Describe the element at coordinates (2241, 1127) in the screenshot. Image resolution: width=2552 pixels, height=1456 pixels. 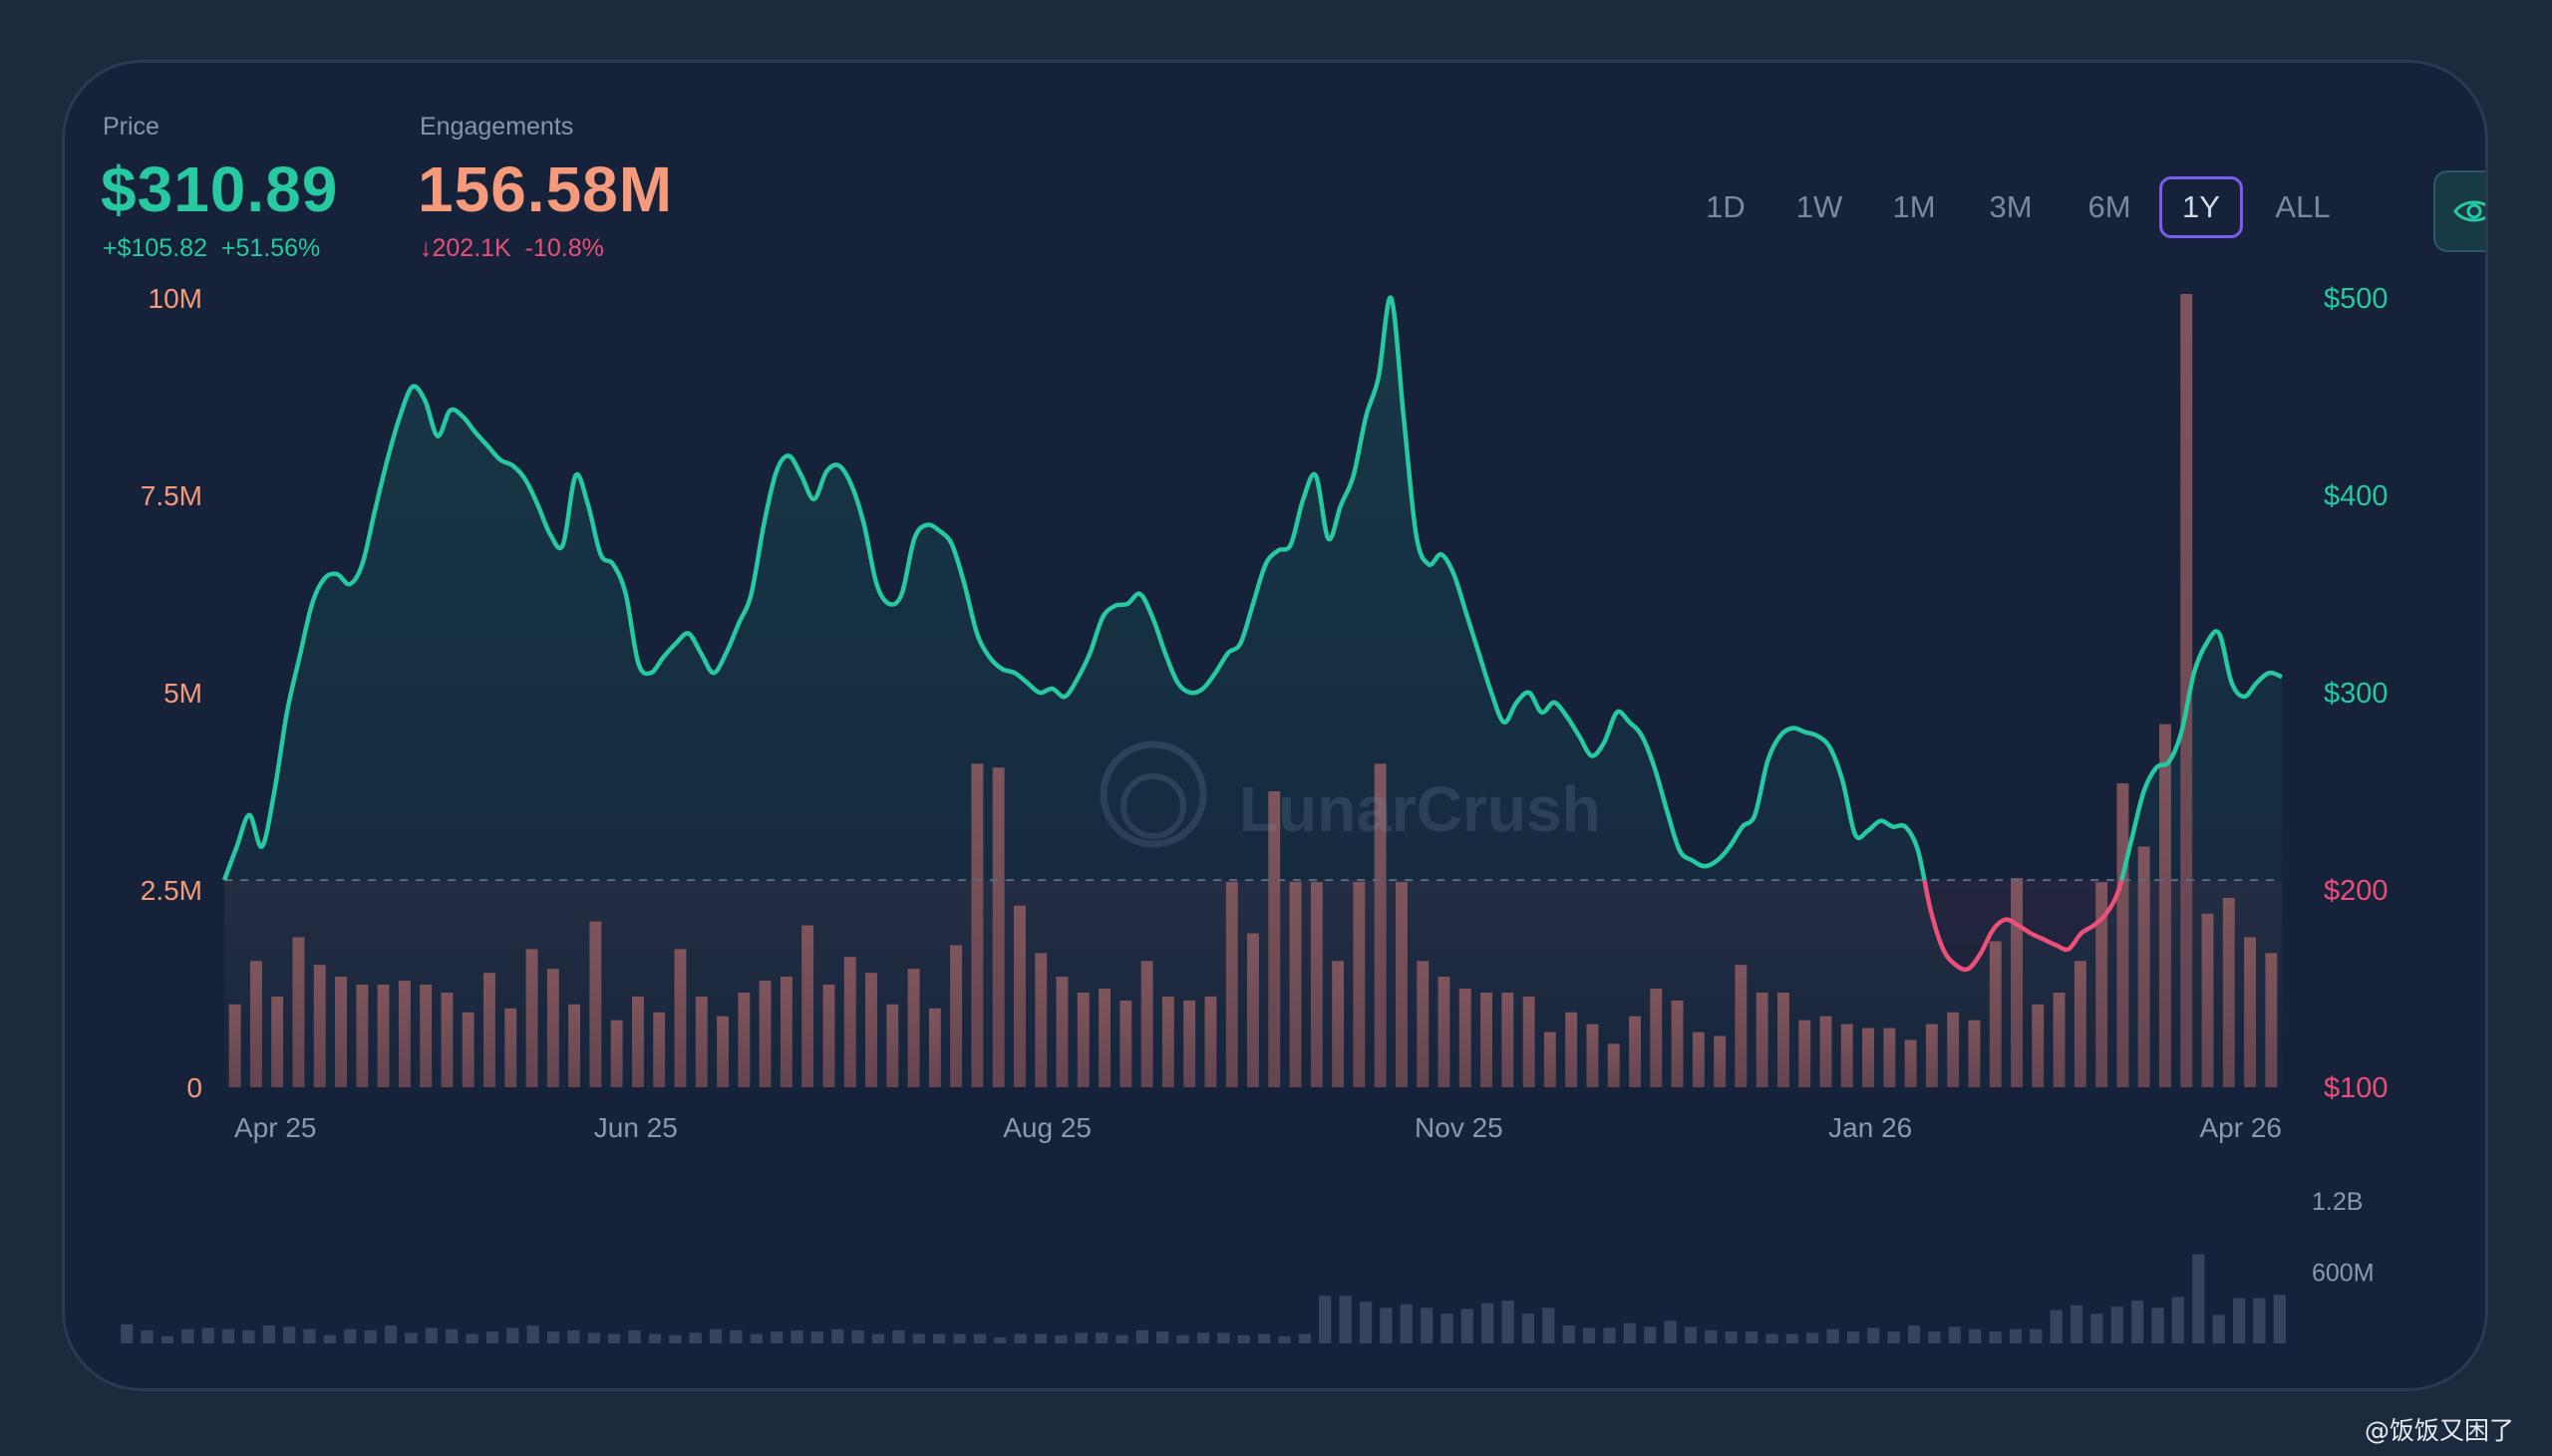
I see `x-axis-tick-label: Apr 26` at that location.